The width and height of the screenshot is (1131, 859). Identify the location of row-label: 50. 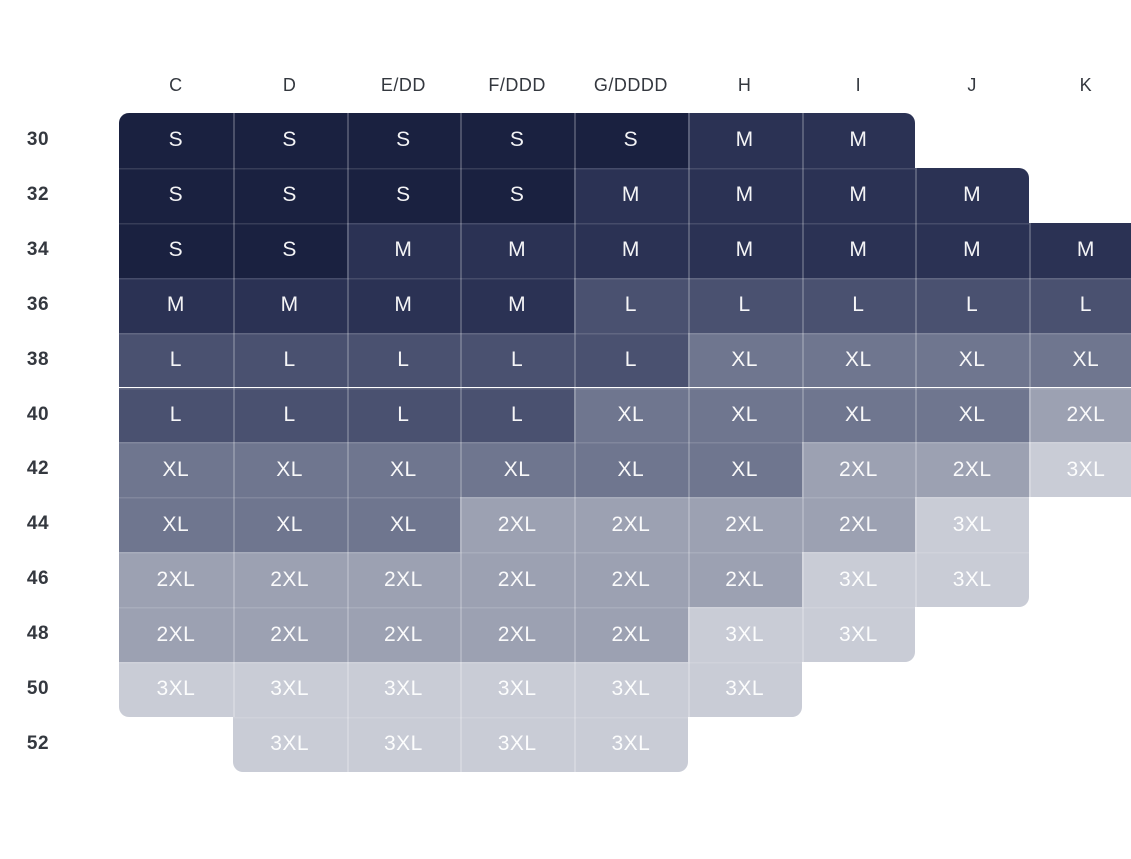
(38, 688).